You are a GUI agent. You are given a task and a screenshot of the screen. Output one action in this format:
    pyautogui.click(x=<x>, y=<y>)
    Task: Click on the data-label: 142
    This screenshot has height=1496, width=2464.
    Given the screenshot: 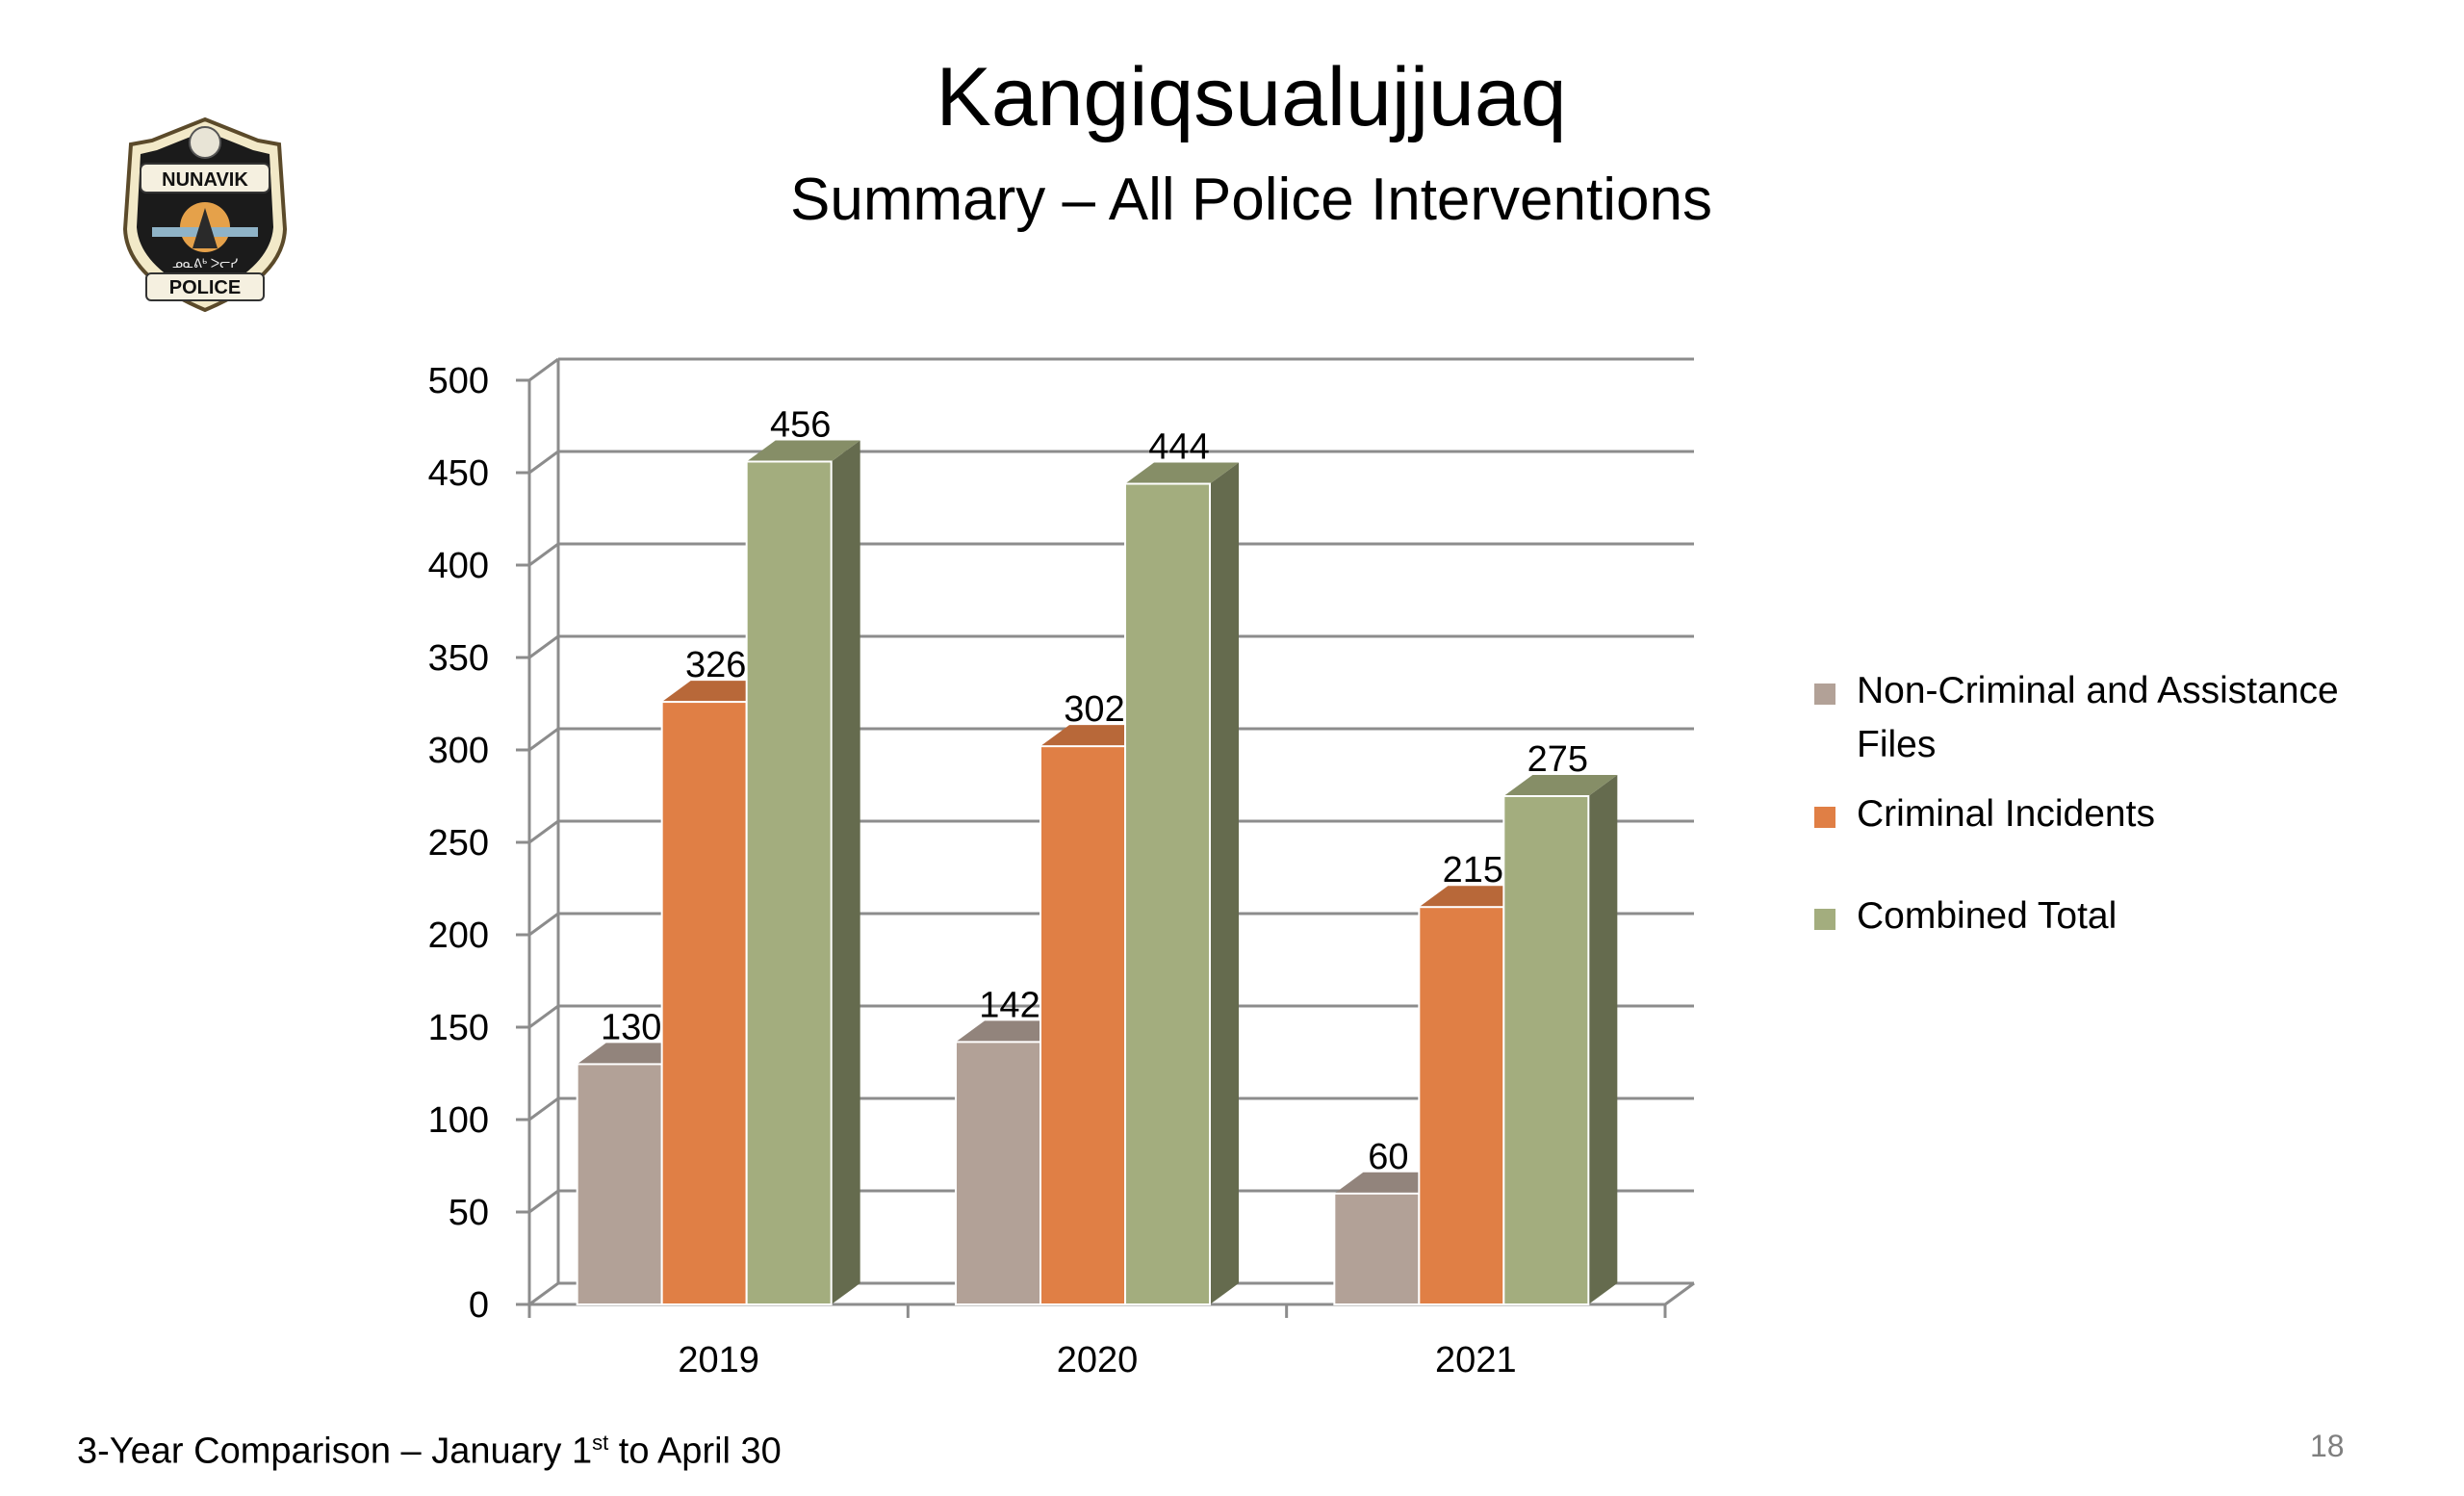 What is the action you would take?
    pyautogui.click(x=1009, y=1005)
    